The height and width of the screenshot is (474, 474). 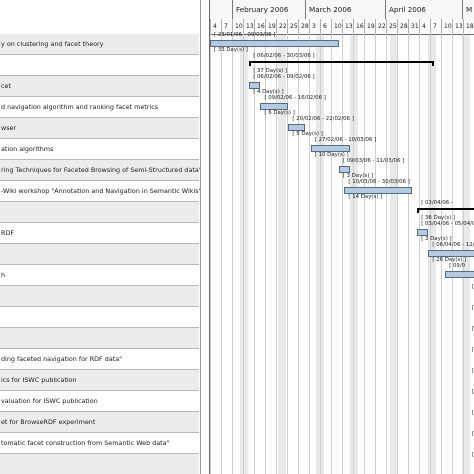 What do you see at coordinates (231, 50) in the screenshot?
I see `task-duration: [ 33 Day(s) ]` at bounding box center [231, 50].